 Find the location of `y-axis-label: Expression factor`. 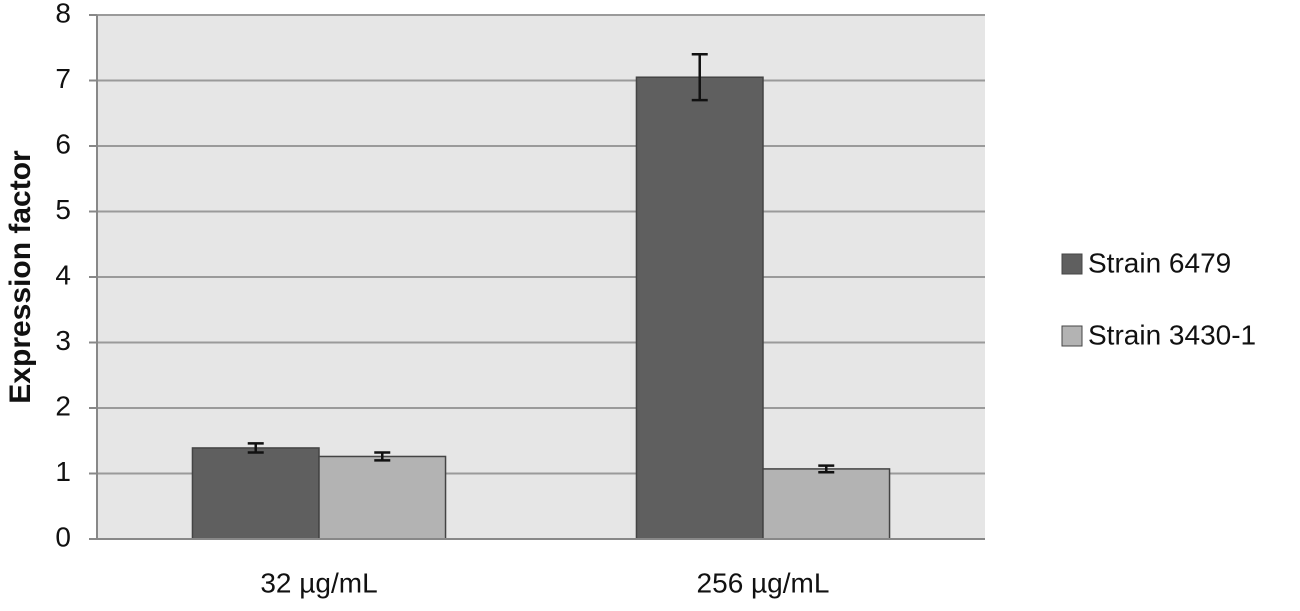

y-axis-label: Expression factor is located at coordinates (20, 277).